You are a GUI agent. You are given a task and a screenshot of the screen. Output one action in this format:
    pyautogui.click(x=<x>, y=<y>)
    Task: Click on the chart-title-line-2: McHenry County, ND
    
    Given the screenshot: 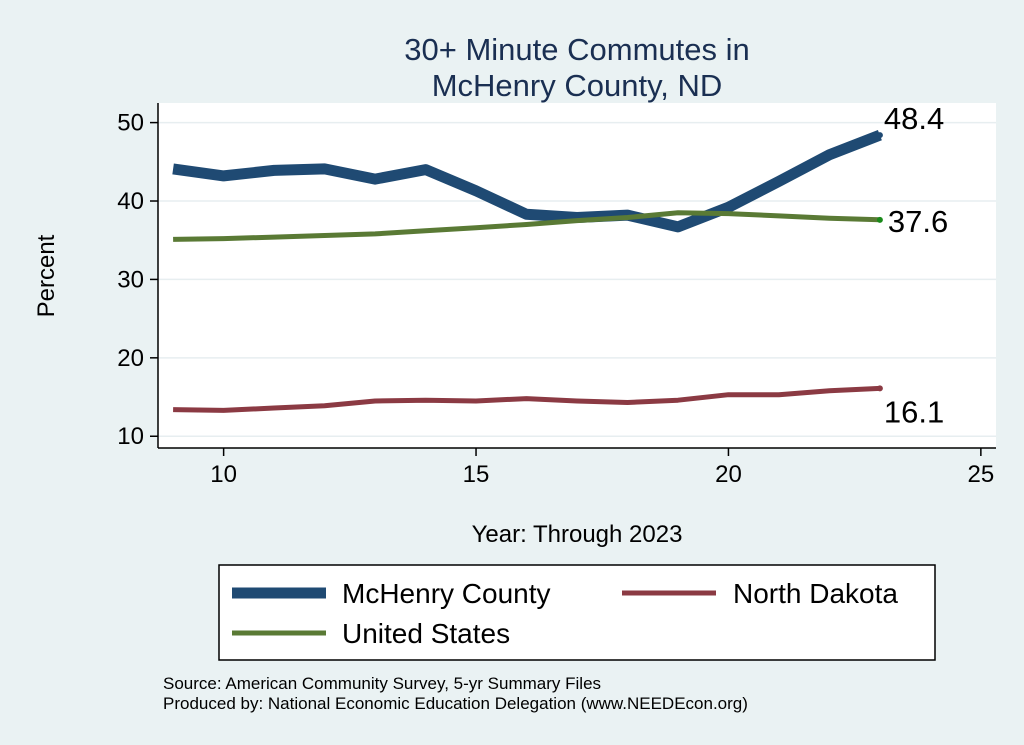 What is the action you would take?
    pyautogui.click(x=577, y=85)
    